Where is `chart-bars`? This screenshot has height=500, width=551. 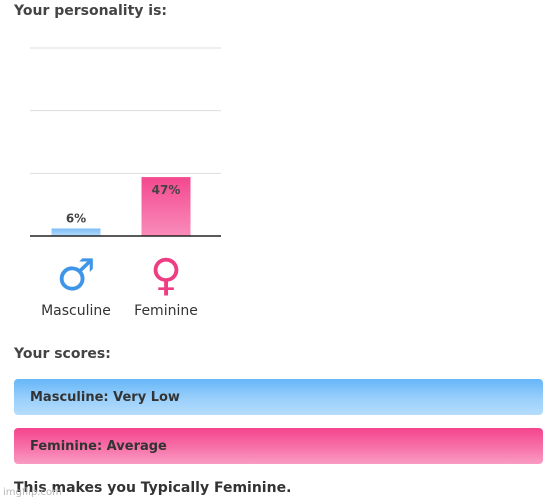
chart-bars is located at coordinates (121, 206).